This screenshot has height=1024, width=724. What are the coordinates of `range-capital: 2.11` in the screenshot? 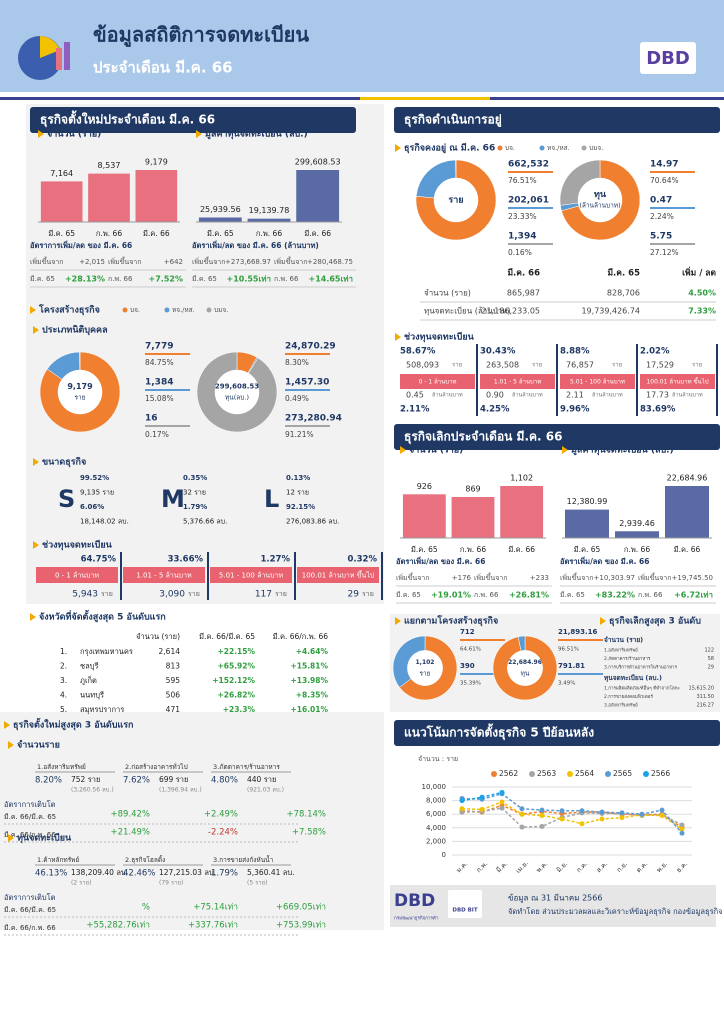 It's located at (575, 395).